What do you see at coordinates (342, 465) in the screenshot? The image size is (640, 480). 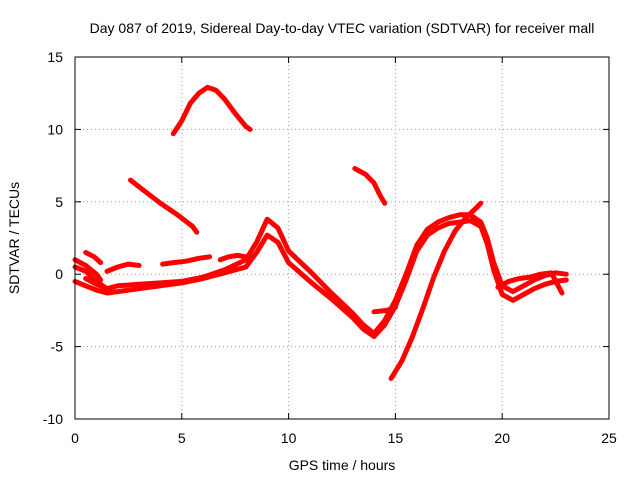 I see `x-axis-label: GPS time / hours` at bounding box center [342, 465].